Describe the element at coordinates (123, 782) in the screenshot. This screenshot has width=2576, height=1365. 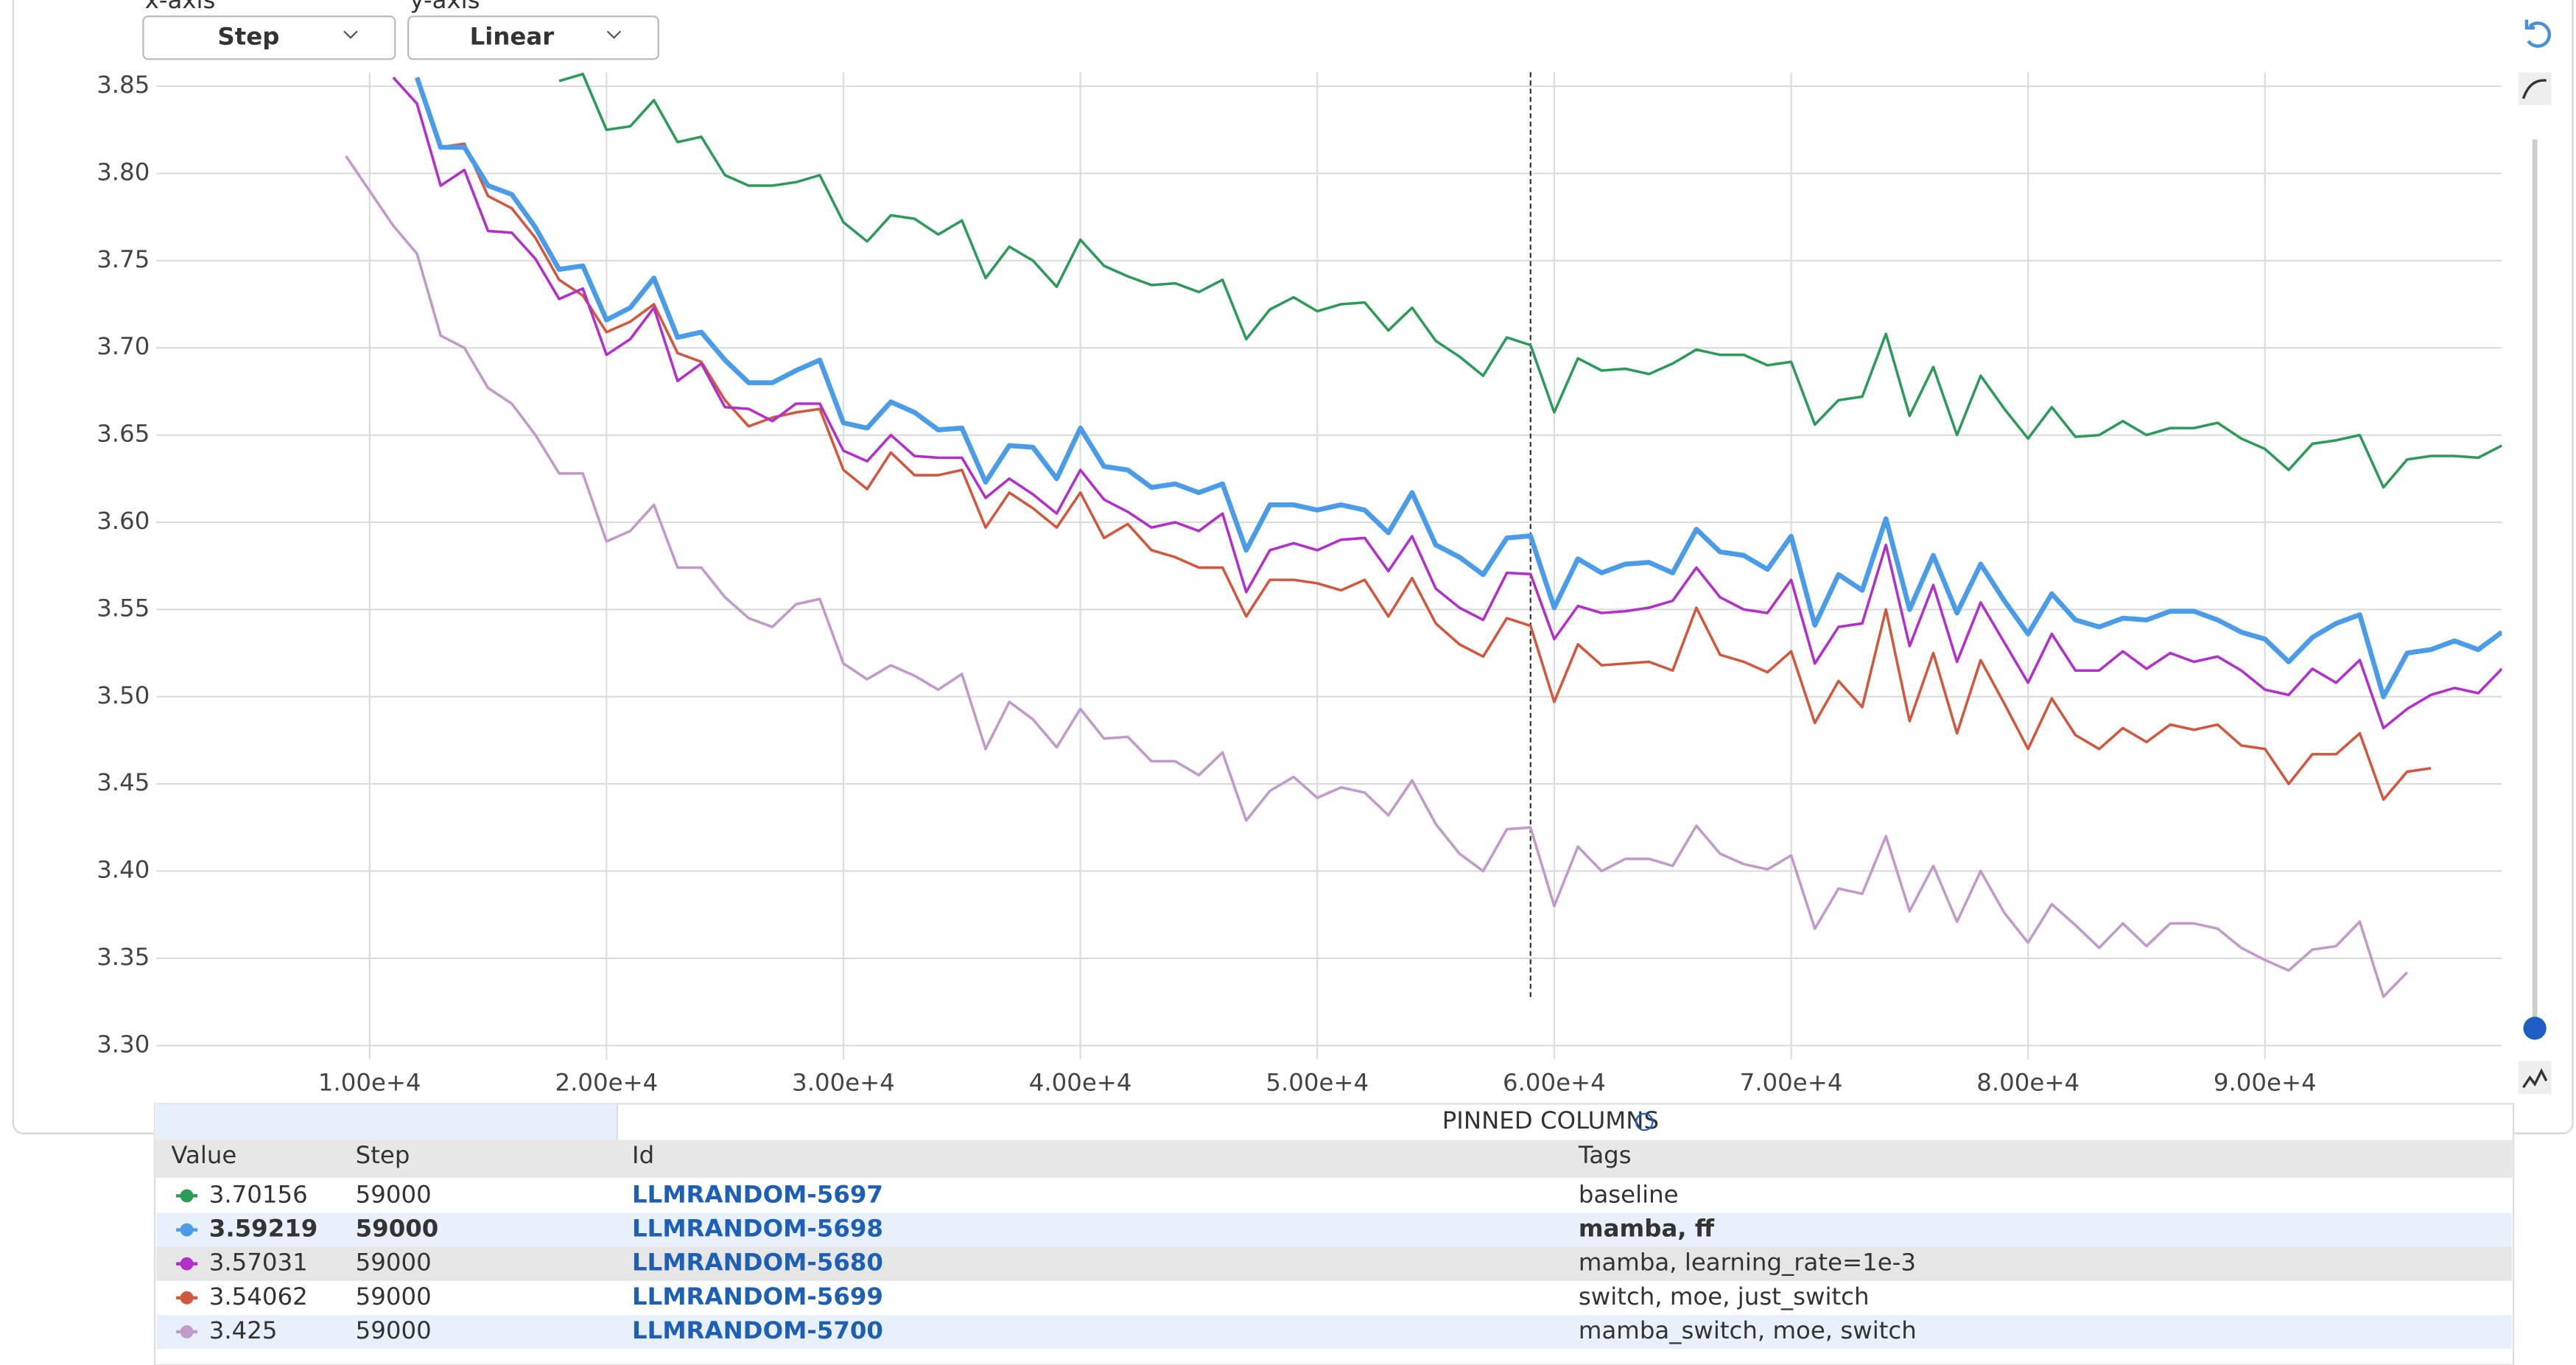
I see `y-tick-label: 3.45` at that location.